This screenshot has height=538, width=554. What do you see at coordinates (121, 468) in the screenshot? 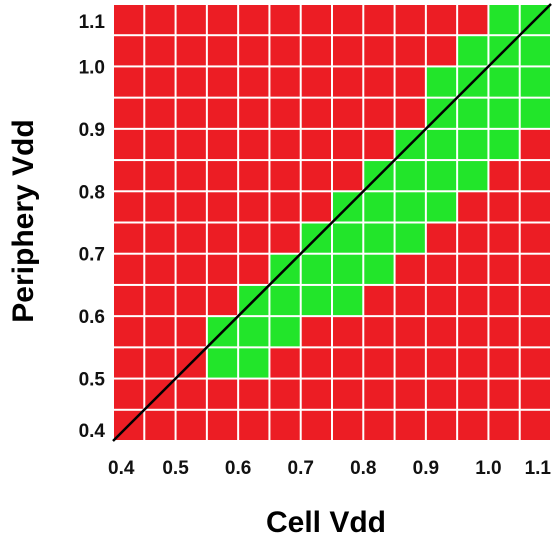
I see `x-tick-label: 0.4` at bounding box center [121, 468].